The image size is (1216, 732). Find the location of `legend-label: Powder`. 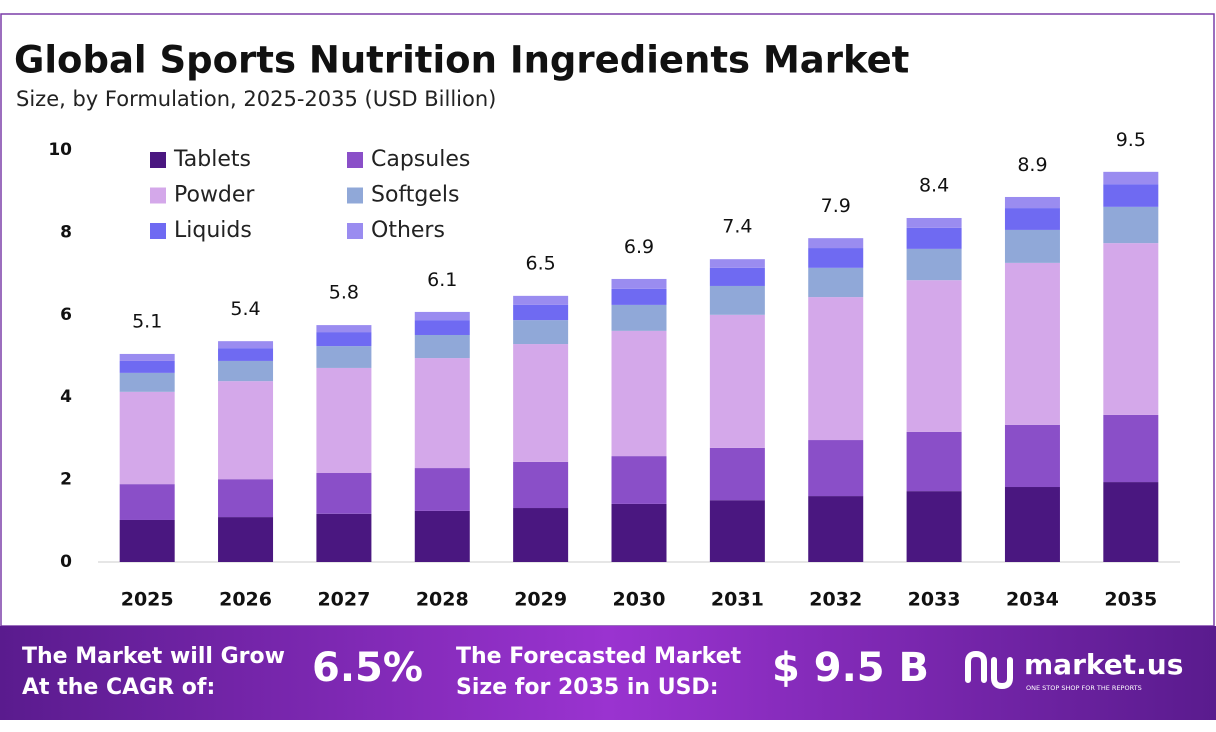

legend-label: Powder is located at coordinates (214, 195).